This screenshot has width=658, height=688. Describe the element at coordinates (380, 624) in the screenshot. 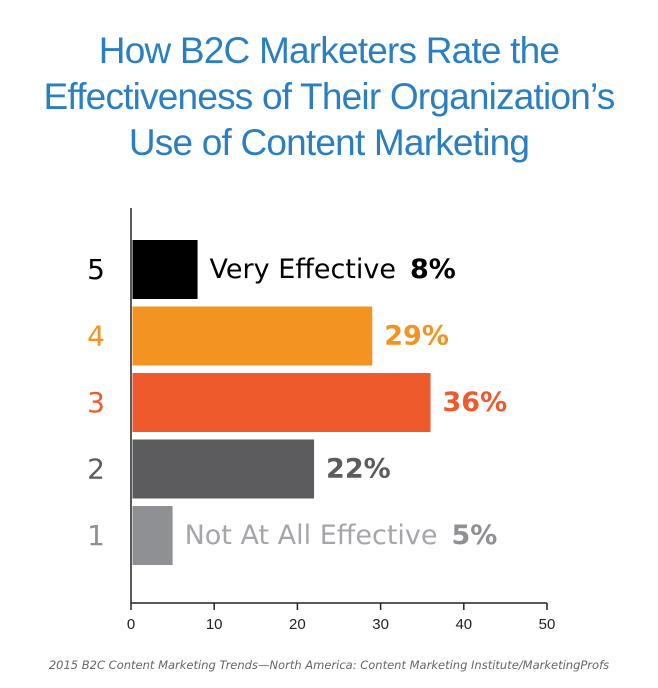

I see `x-tick-label-30: 30` at that location.